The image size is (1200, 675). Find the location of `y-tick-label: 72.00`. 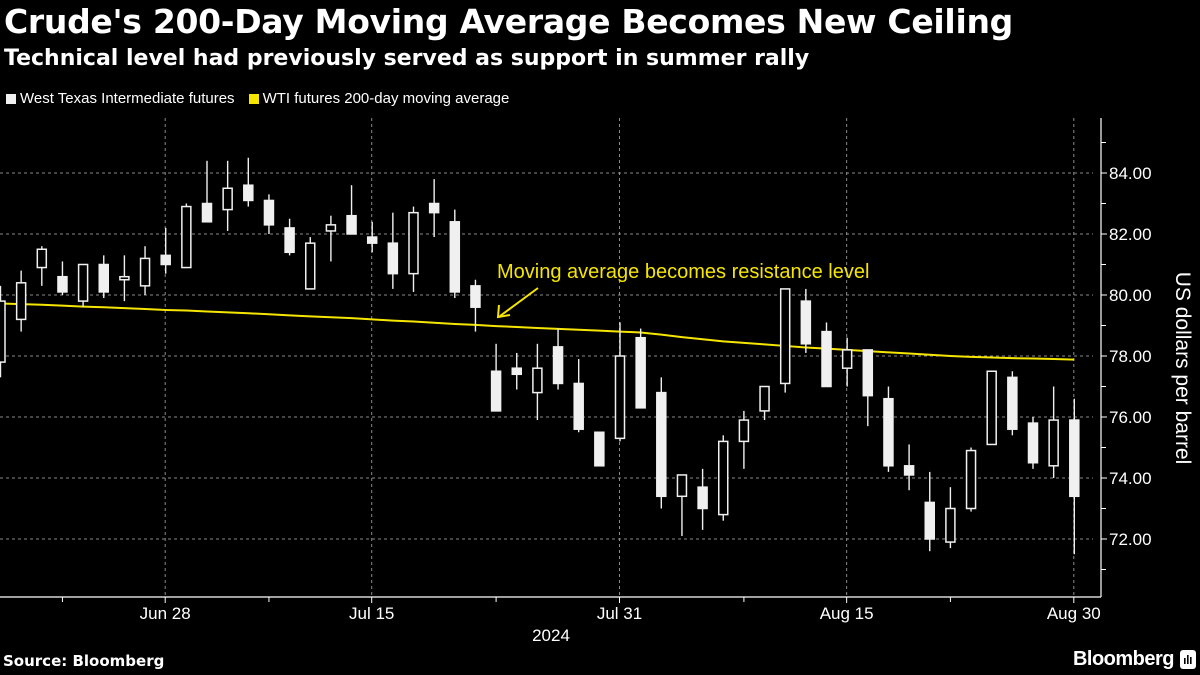

y-tick-label: 72.00 is located at coordinates (1130, 539).